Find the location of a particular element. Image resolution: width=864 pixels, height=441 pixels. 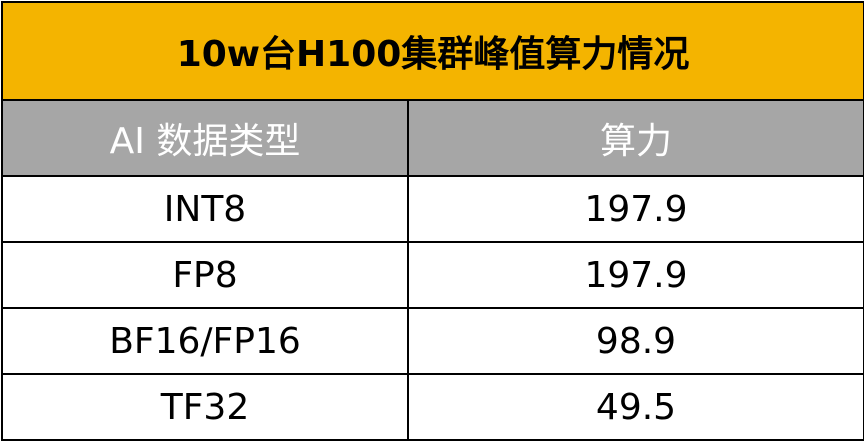

header-compute: 算力 is located at coordinates (635, 138).